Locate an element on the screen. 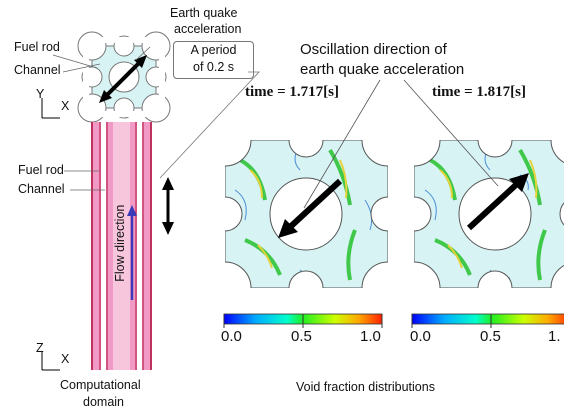 The image size is (564, 414). fuel-rod-label-top: Fuel rod is located at coordinates (37, 47).